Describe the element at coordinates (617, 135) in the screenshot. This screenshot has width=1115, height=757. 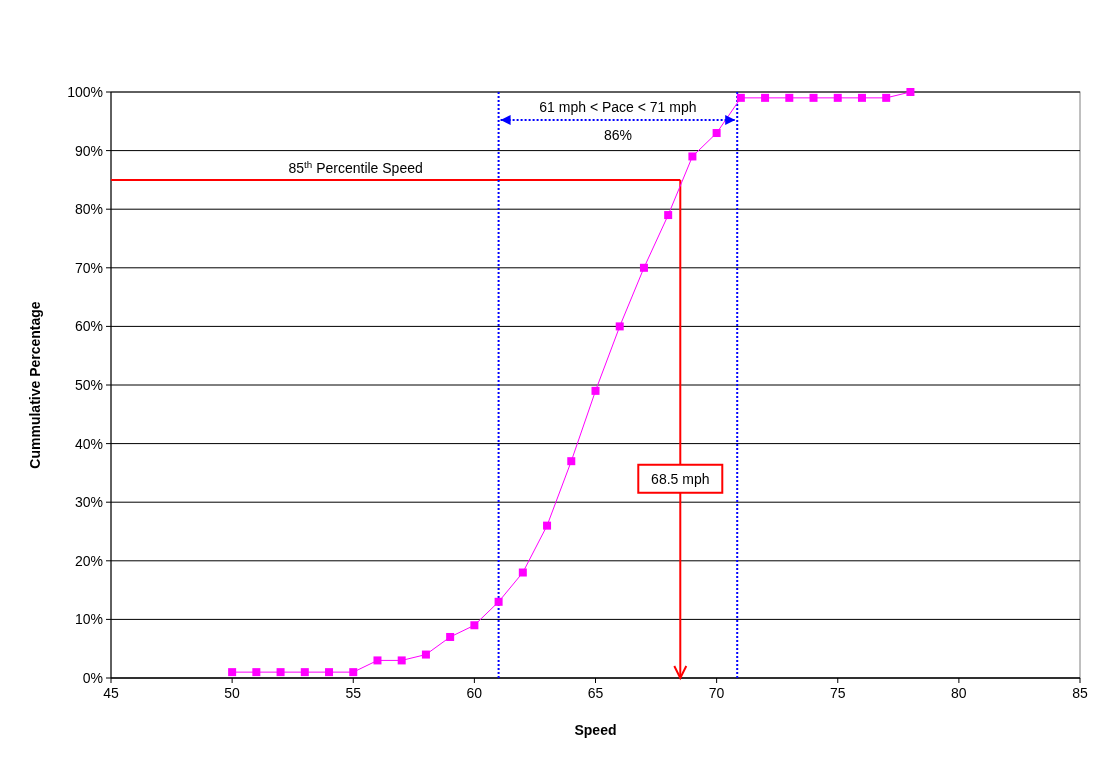
I see `annotation: 86%` at that location.